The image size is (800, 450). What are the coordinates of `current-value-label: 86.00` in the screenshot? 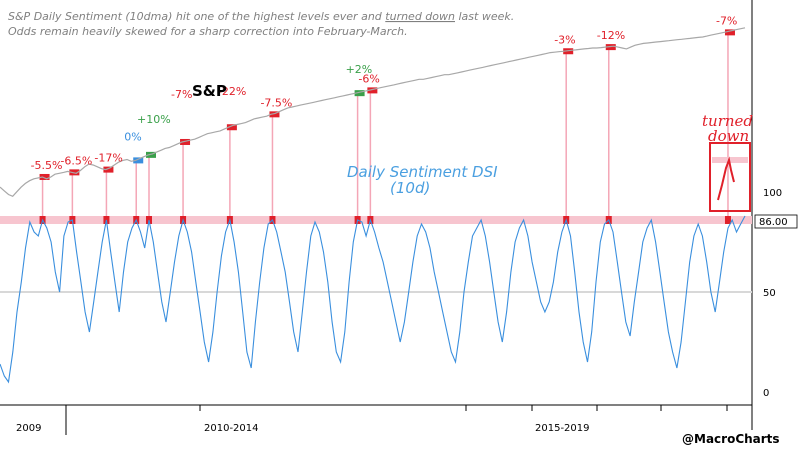 It's located at (773, 222).